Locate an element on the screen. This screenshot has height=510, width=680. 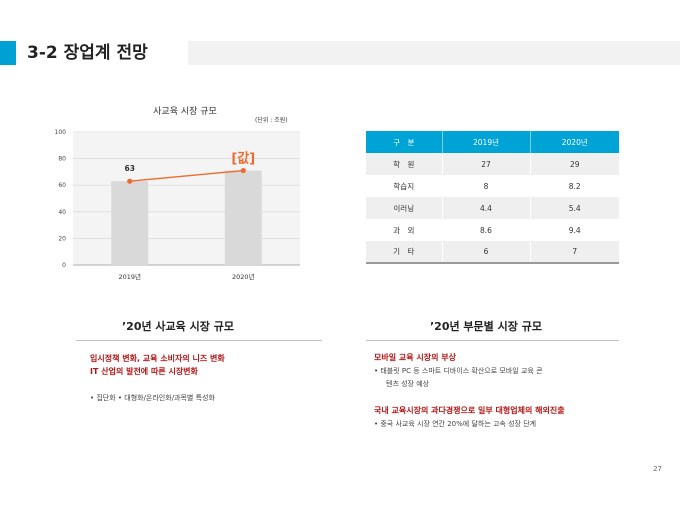
right-section-divider is located at coordinates (492, 340).